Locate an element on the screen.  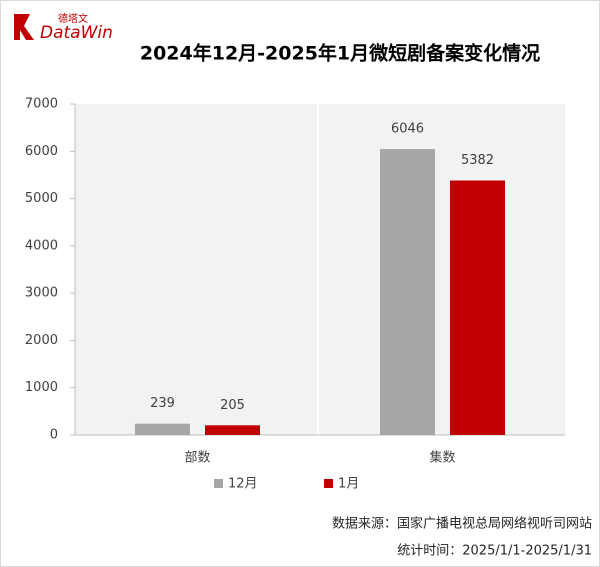
value-label: 239 is located at coordinates (162, 403).